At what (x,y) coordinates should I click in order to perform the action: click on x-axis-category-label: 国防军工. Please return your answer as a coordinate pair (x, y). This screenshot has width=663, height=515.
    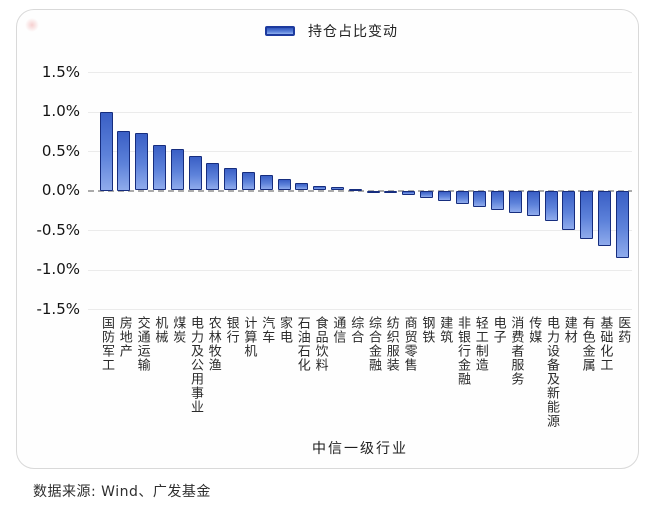
    Looking at the image, I should click on (106, 344).